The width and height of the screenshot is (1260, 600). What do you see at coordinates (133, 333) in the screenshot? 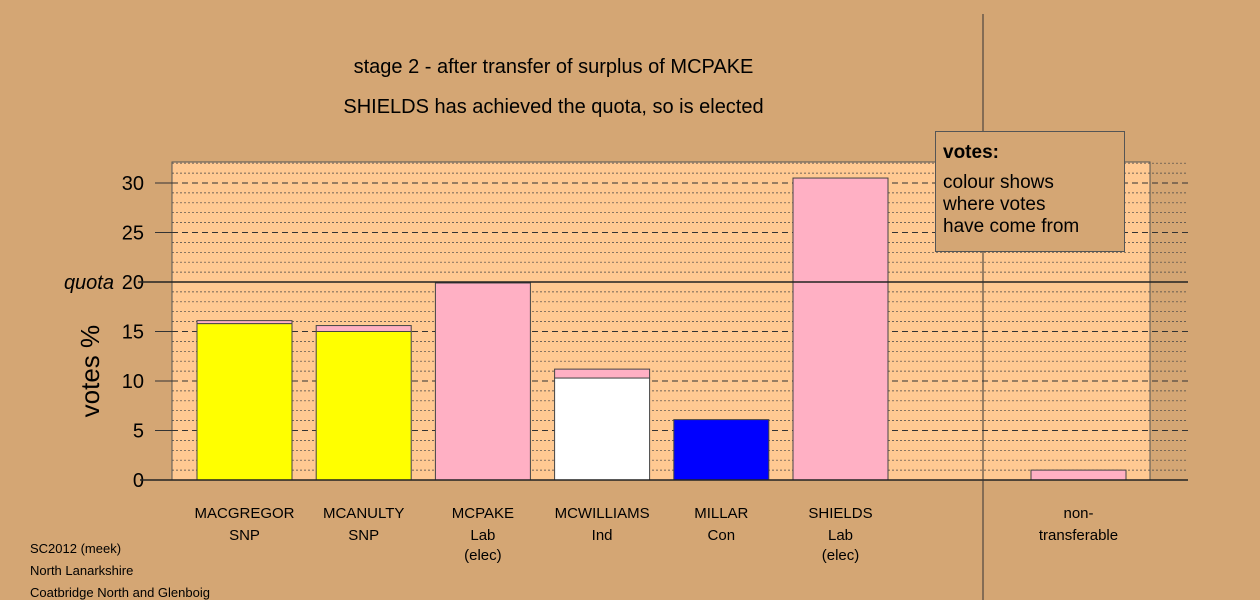
I see `y-tick-label: 15` at bounding box center [133, 333].